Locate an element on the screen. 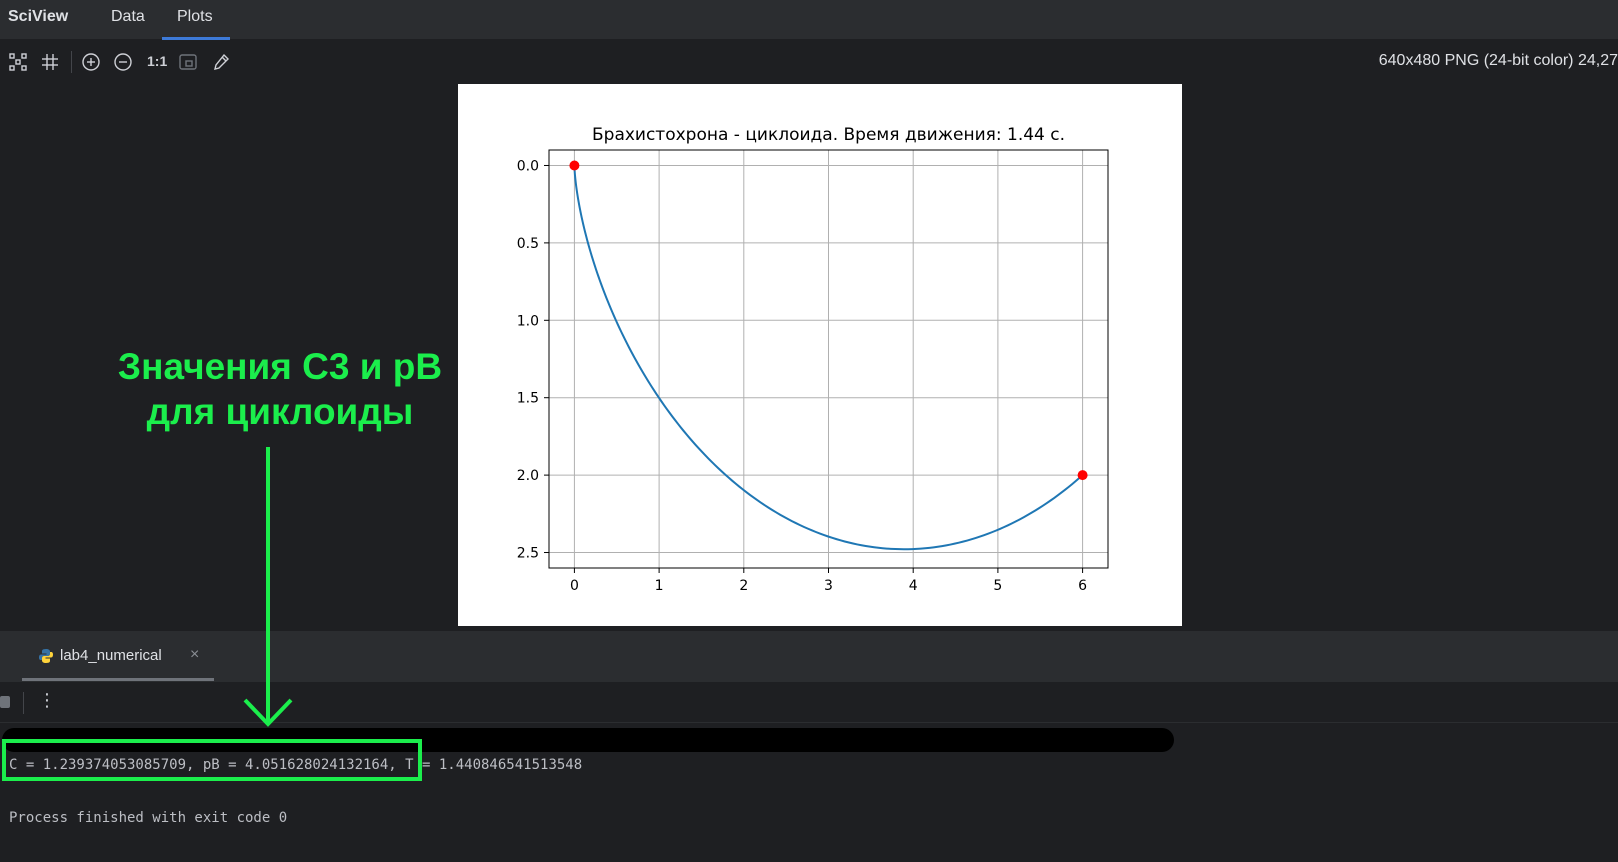 The width and height of the screenshot is (1618, 862). run-tab: lab4_numerical is located at coordinates (100, 655).